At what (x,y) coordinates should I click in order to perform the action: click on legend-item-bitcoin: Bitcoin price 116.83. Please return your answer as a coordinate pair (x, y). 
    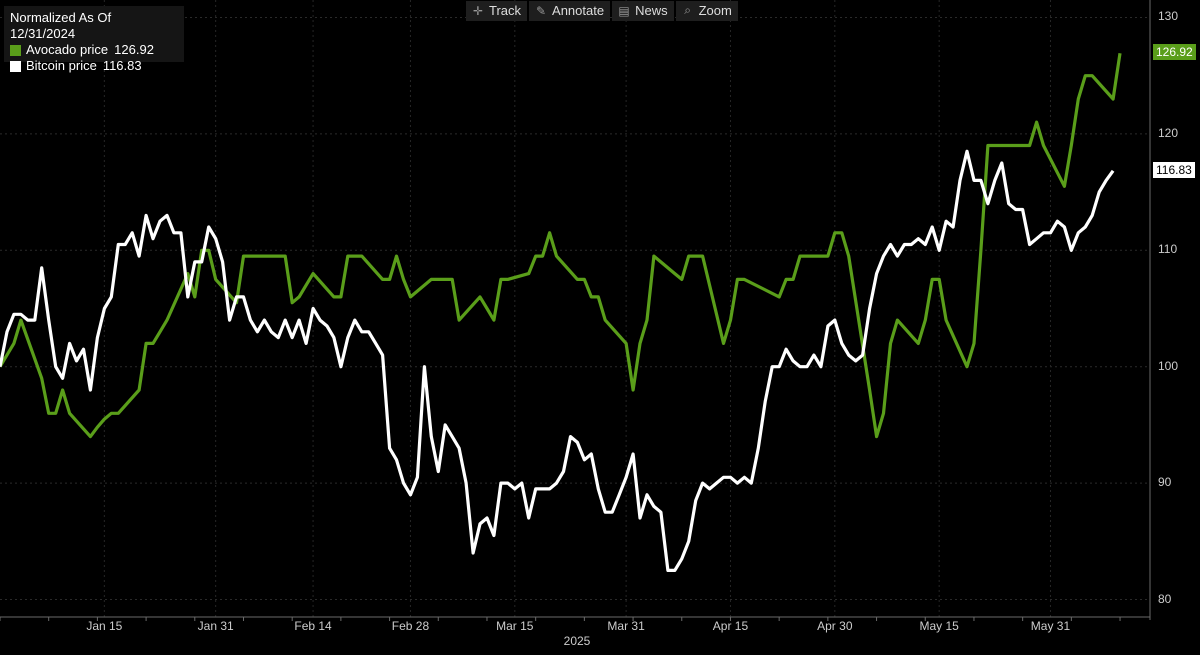
    Looking at the image, I should click on (94, 66).